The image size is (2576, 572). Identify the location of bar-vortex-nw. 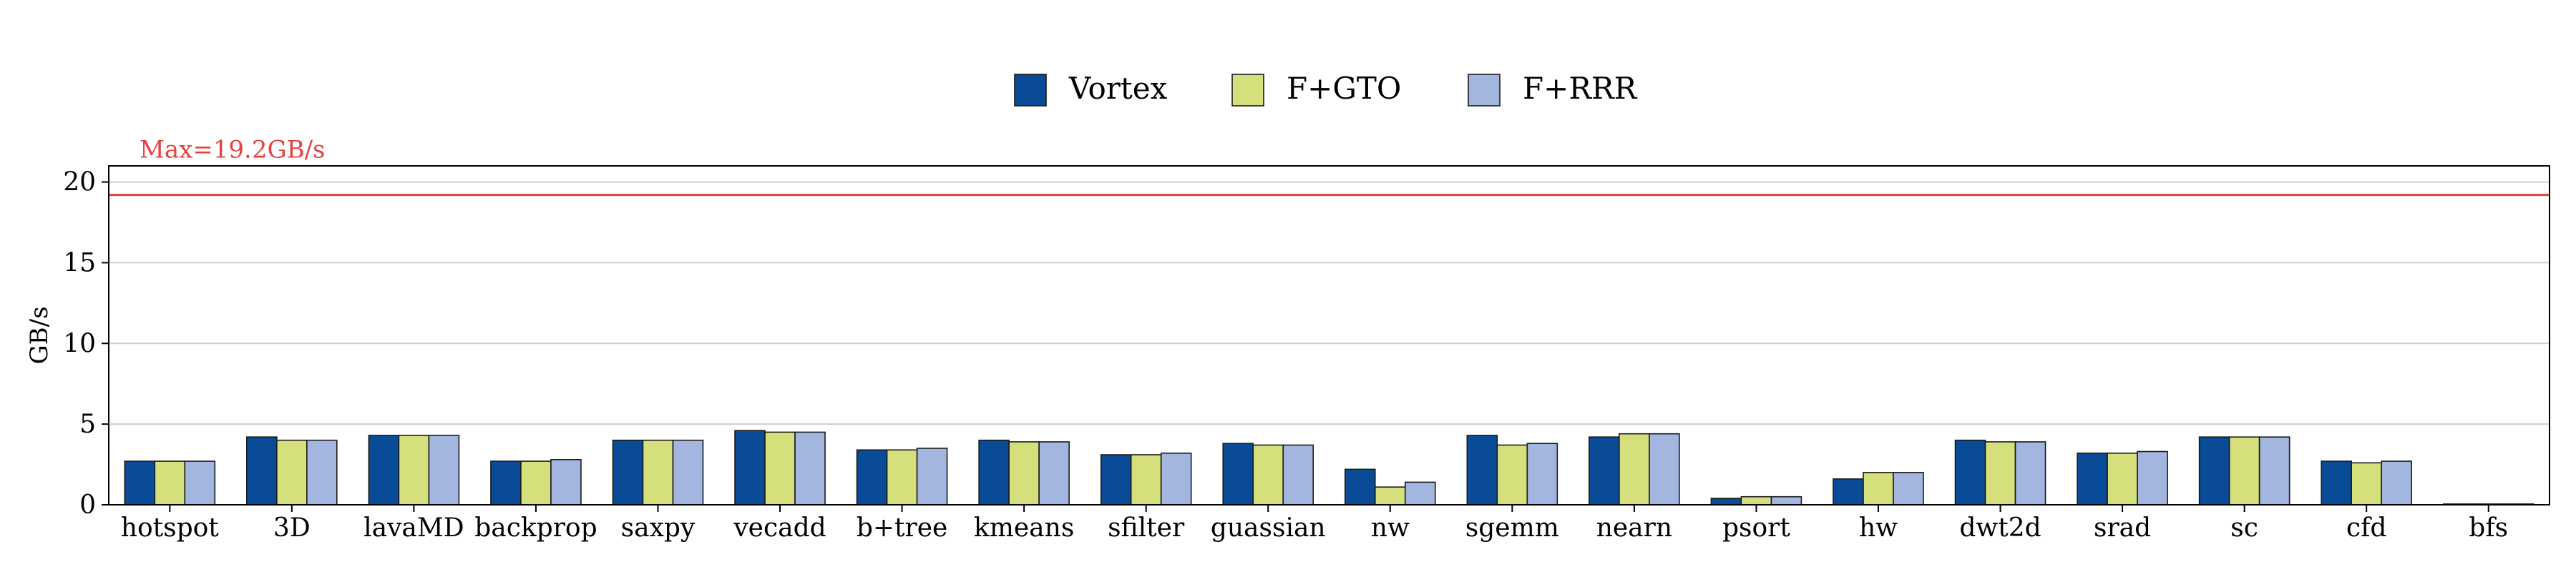
(1360, 487).